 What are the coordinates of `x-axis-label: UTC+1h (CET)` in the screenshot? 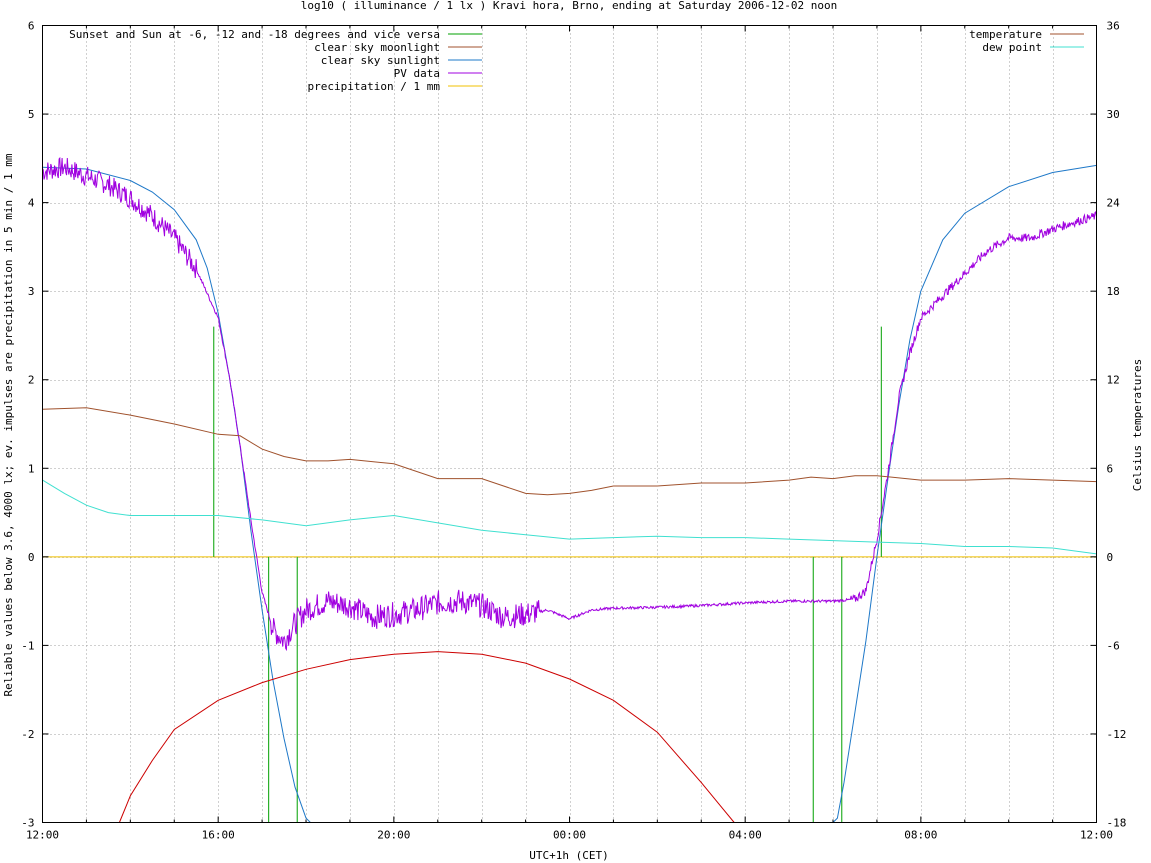 It's located at (568, 855).